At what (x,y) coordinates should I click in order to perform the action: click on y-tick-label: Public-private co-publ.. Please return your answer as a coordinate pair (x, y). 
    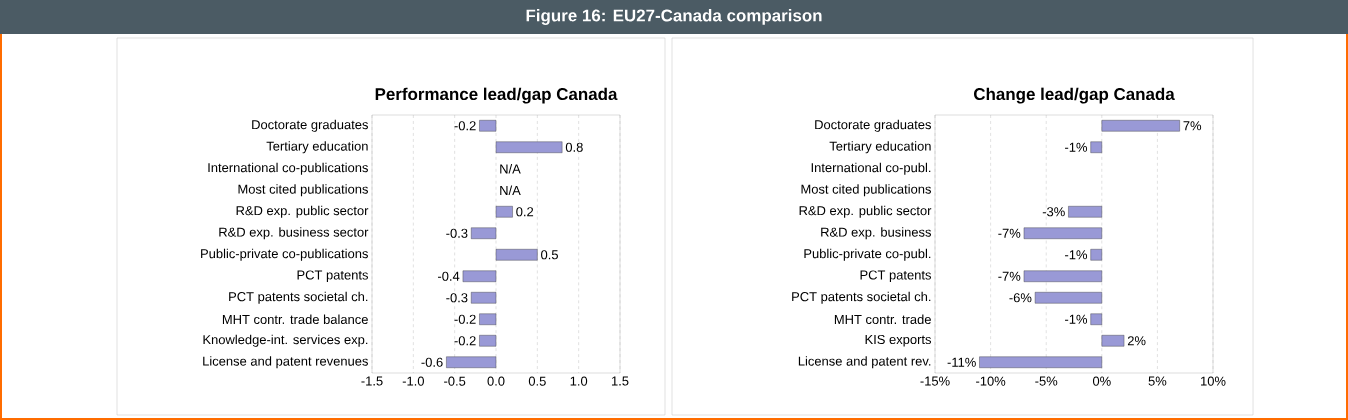
    Looking at the image, I should click on (867, 254).